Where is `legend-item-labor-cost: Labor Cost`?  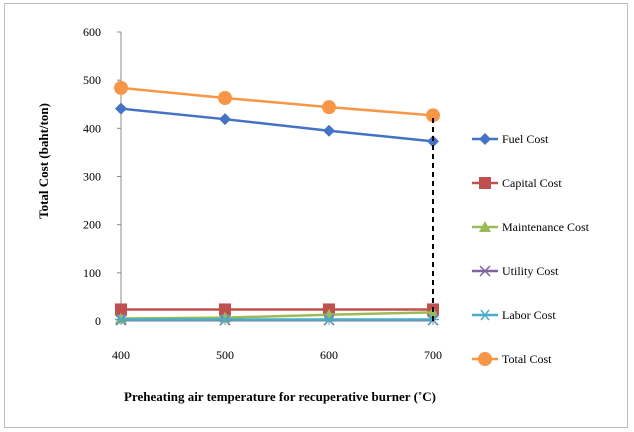
legend-item-labor-cost: Labor Cost is located at coordinates (514, 315).